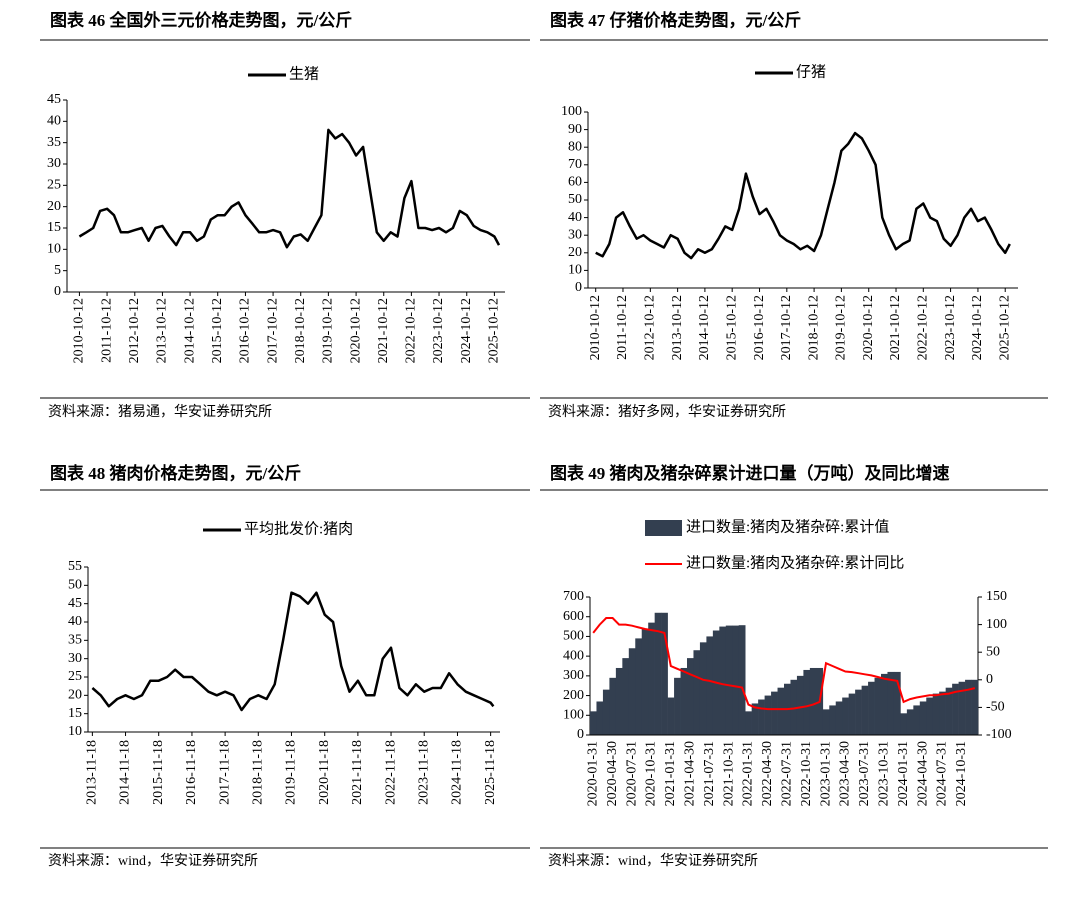  I want to click on x-tick-label: 2020-11-18, so click(324, 772).